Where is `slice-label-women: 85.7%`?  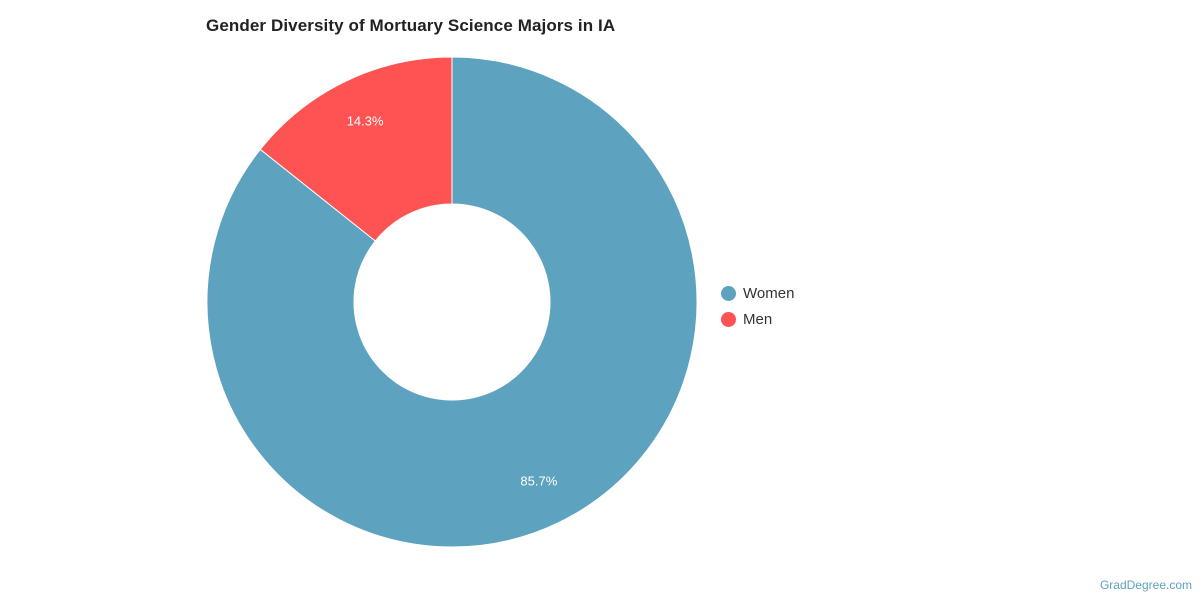 slice-label-women: 85.7% is located at coordinates (538, 481).